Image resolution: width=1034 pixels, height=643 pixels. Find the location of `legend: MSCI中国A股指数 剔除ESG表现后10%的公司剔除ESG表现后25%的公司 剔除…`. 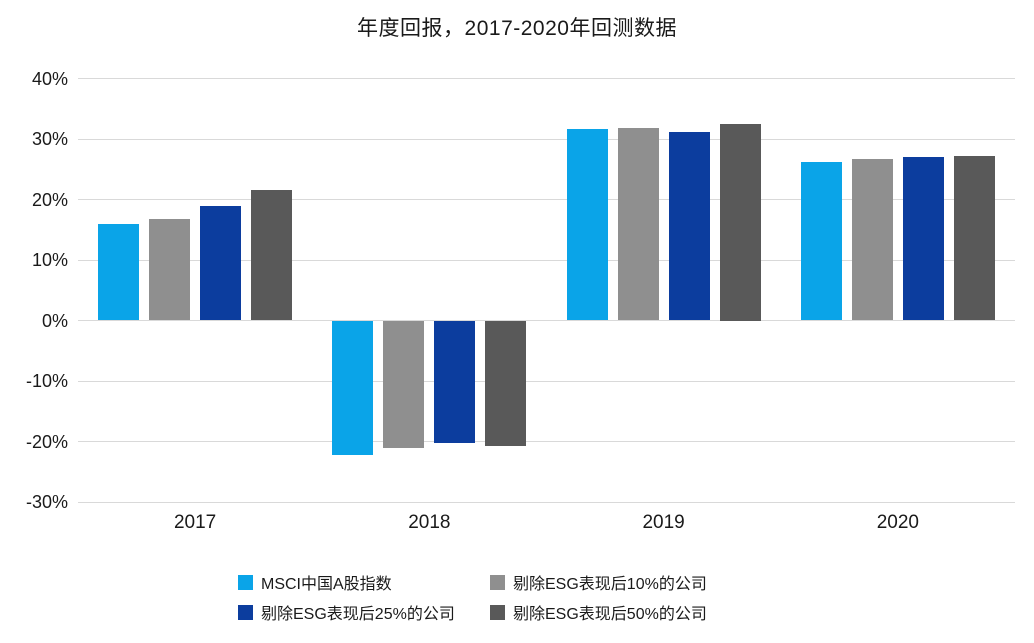

legend: MSCI中国A股指数 剔除ESG表现后10%的公司剔除ESG表现后25%的公司 剔除… is located at coordinates (472, 597).